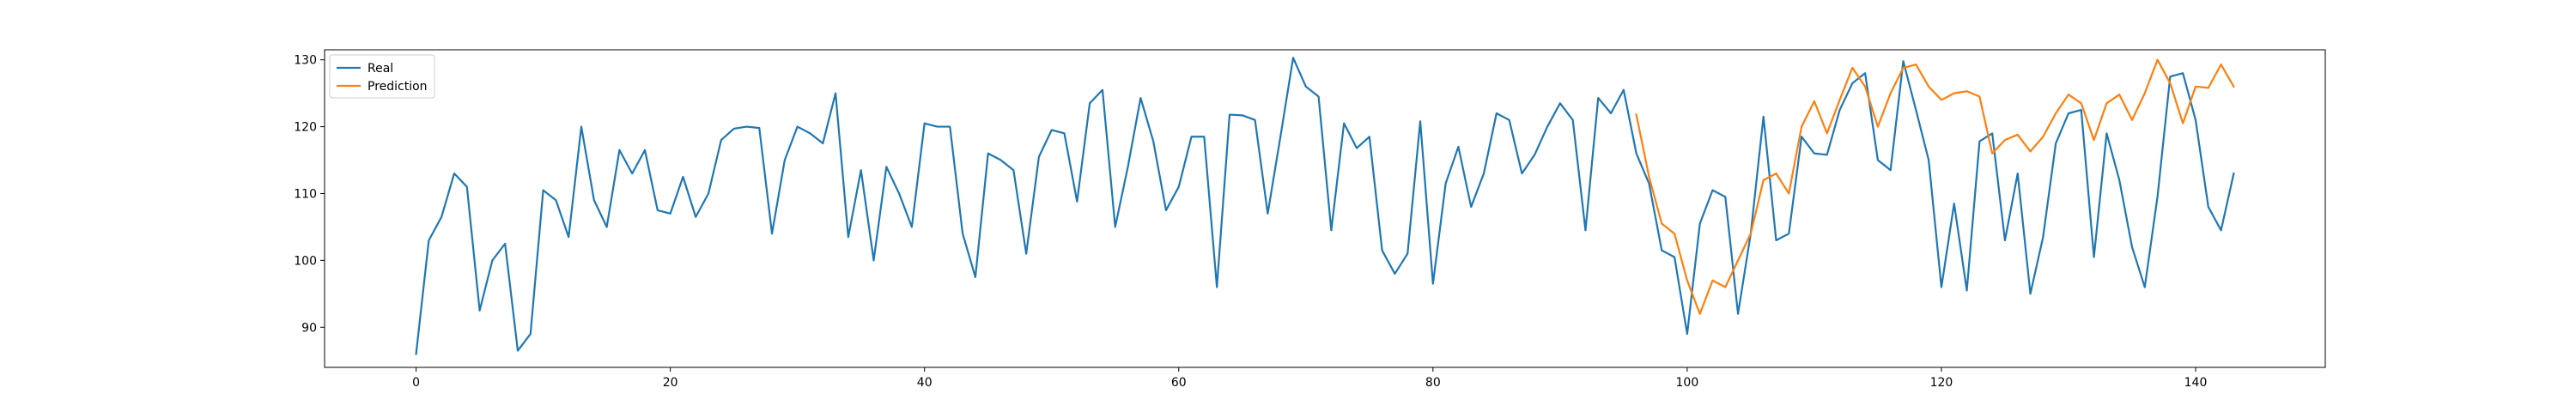  Describe the element at coordinates (309, 328) in the screenshot. I see `y-tick-label: 90` at that location.